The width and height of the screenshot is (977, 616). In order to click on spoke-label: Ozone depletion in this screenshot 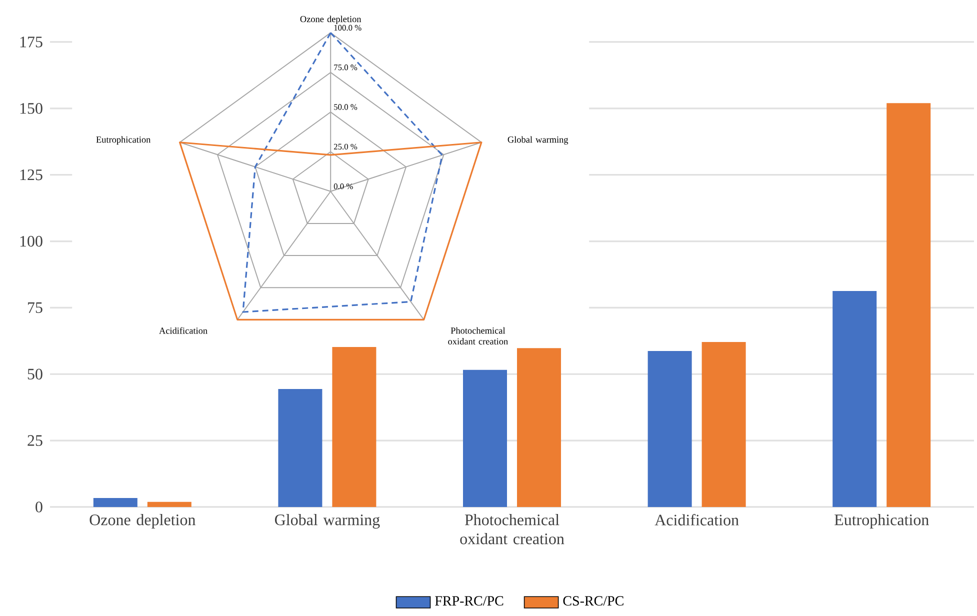, I will do `click(331, 20)`.